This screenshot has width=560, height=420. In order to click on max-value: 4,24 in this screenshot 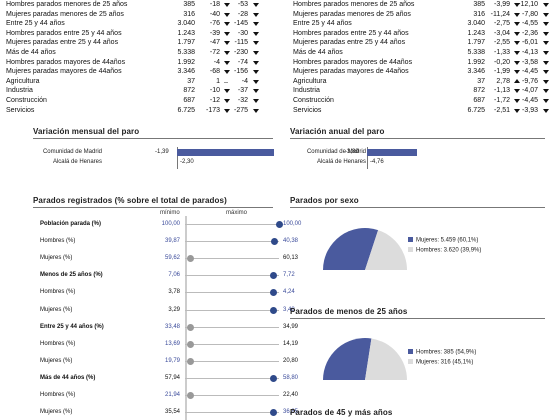, I will do `click(289, 292)`.